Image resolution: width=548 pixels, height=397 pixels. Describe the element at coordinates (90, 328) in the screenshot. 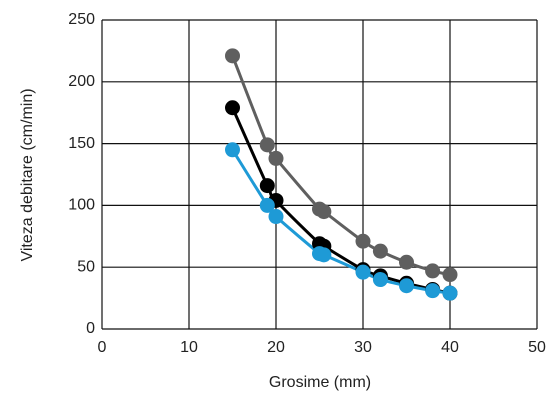

I see `y-tick-label: 0` at that location.